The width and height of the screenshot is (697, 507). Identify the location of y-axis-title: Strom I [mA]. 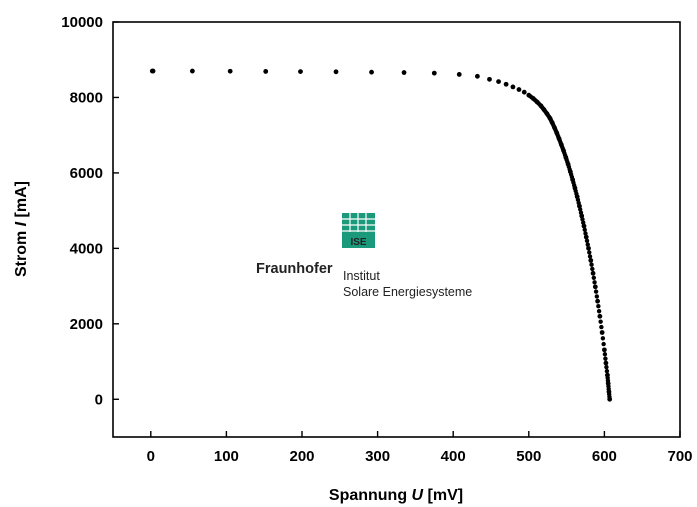
(21, 229).